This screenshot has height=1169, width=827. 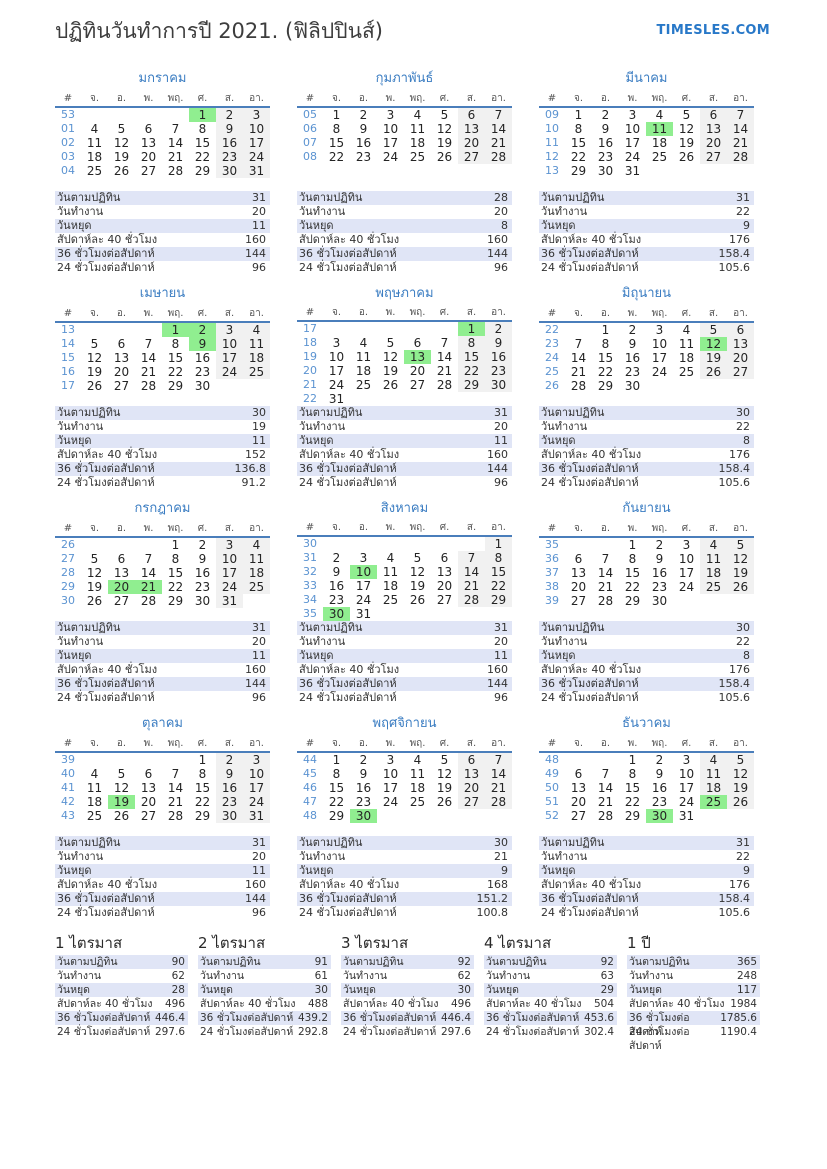 What do you see at coordinates (68, 801) in the screenshot?
I see `week-number: 42` at bounding box center [68, 801].